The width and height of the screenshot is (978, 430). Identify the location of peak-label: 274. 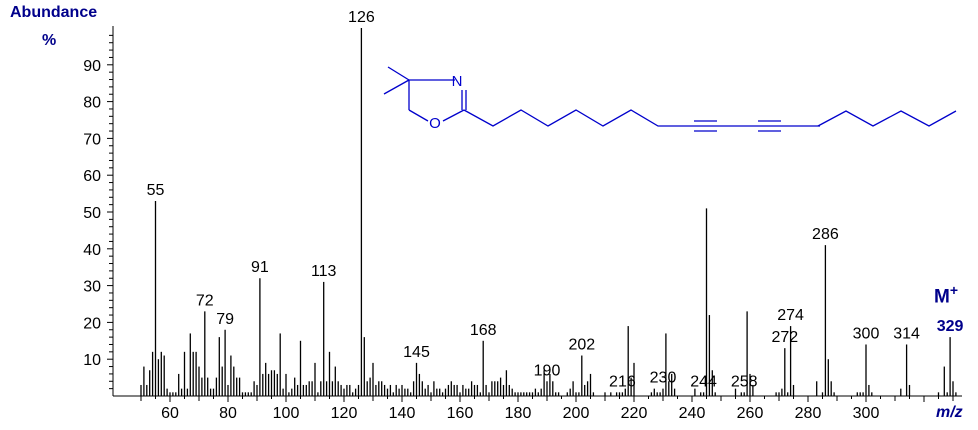
(790, 315).